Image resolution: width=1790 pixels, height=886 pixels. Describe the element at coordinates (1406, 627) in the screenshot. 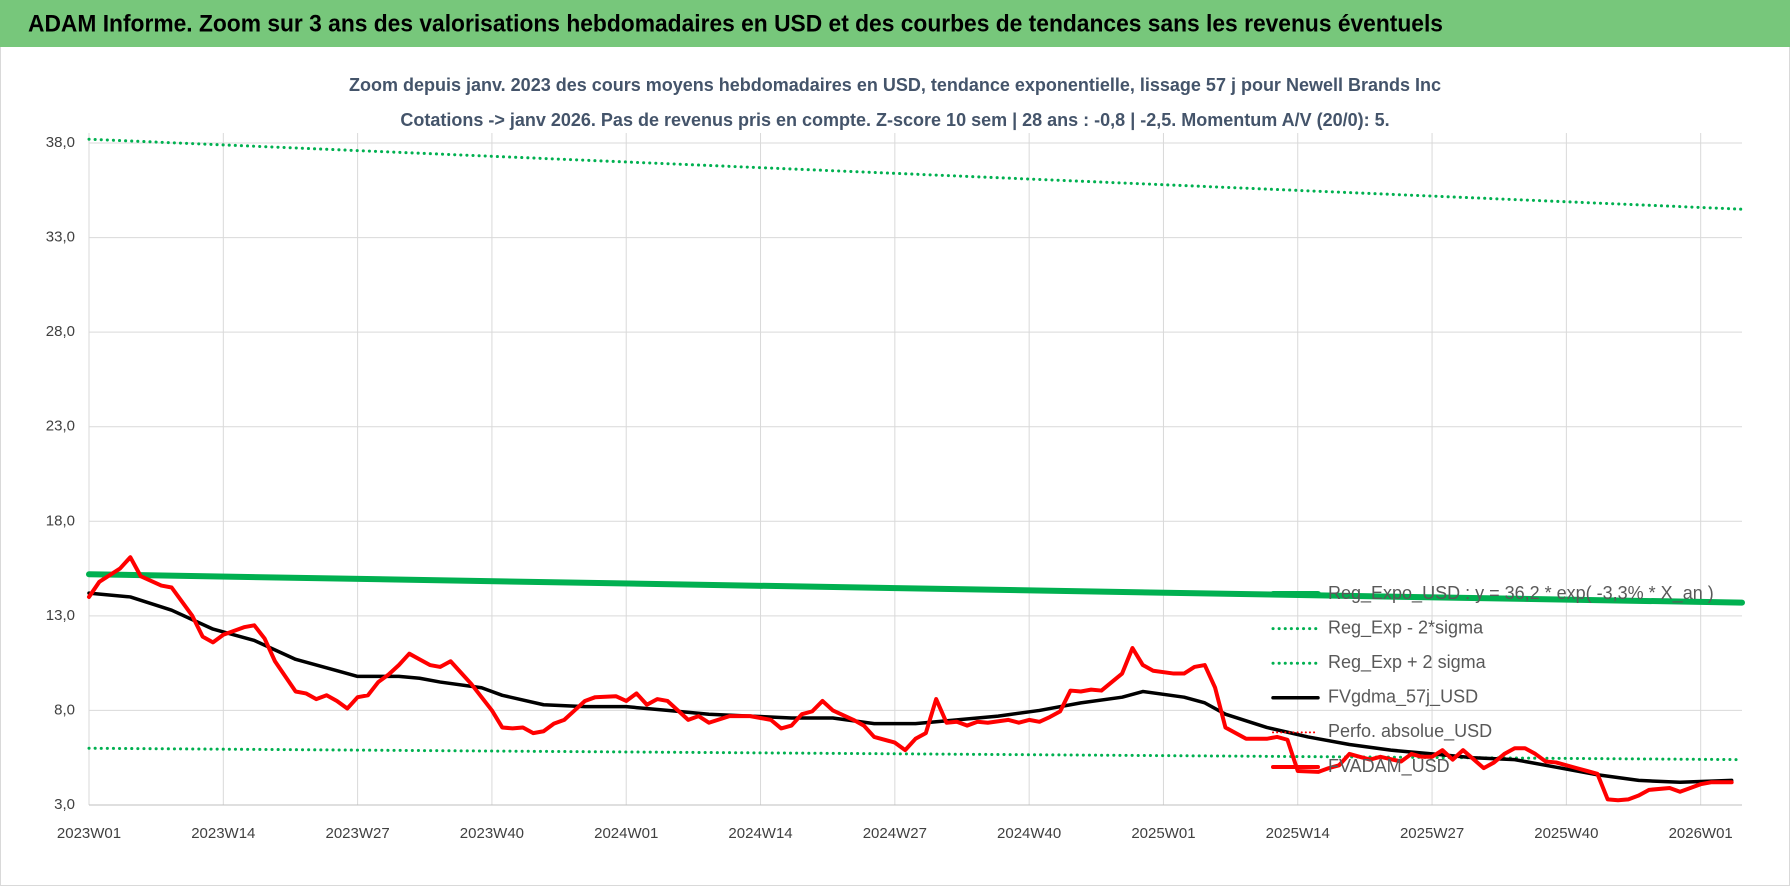

I see `legend-label: Reg_Exp - 2*sigma` at that location.